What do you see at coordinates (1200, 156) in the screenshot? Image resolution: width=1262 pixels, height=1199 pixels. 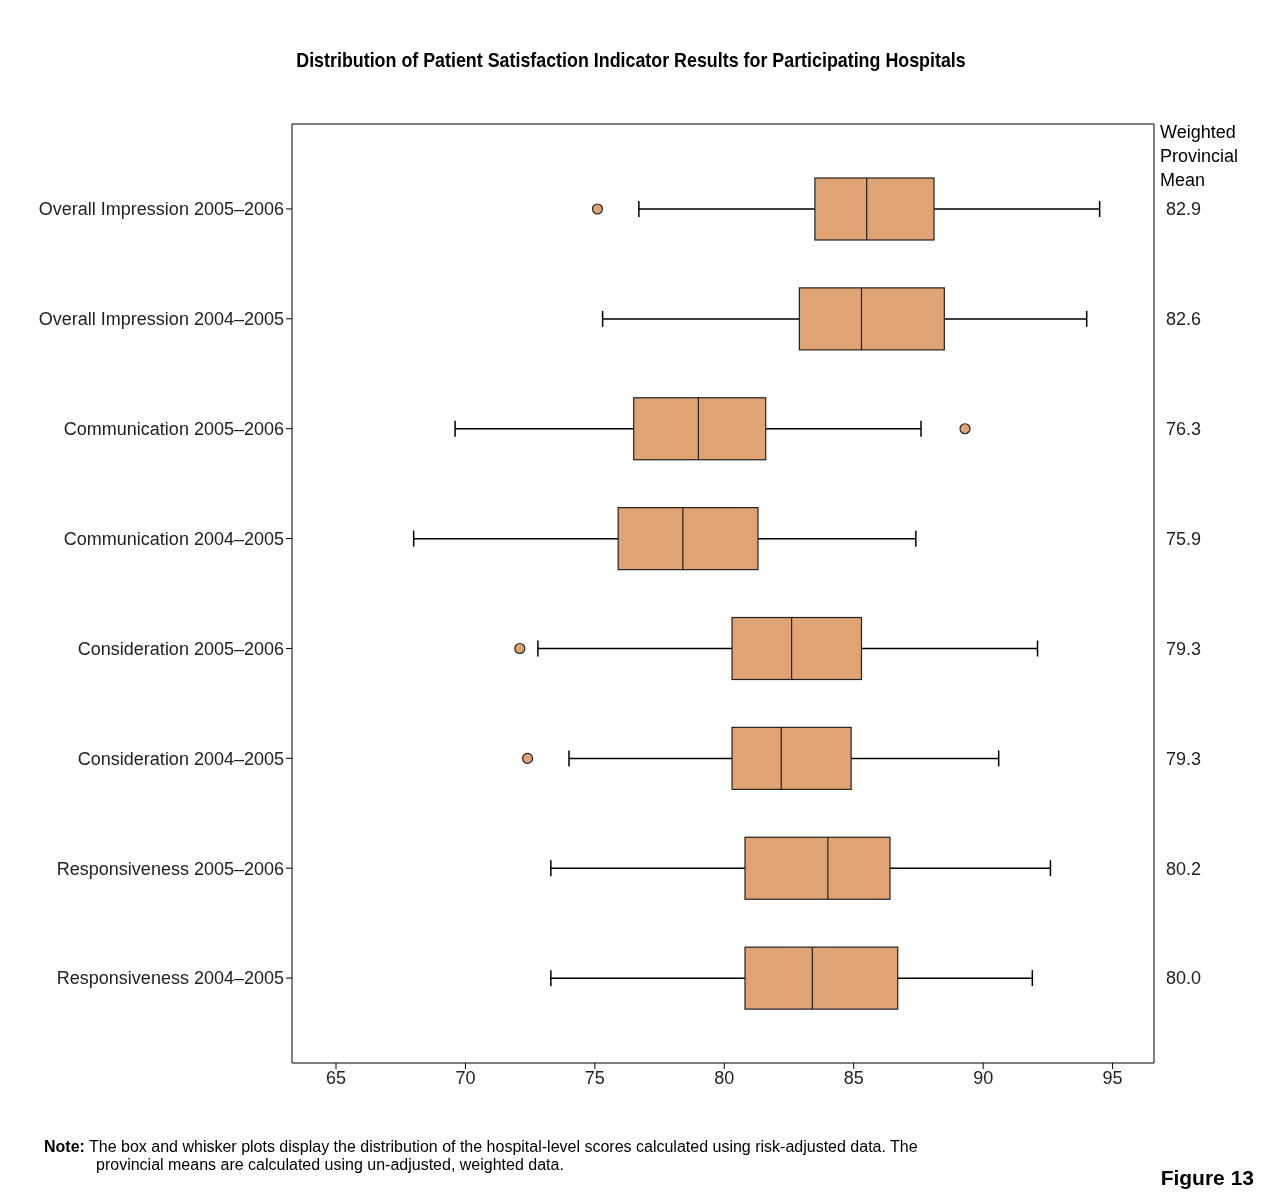 I see `y2-axis-title: Weighted Provincial Mean` at bounding box center [1200, 156].